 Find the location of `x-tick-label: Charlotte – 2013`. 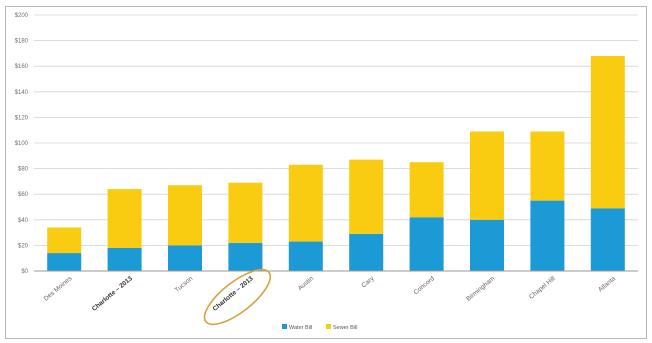

x-tick-label: Charlotte – 2013 is located at coordinates (112, 294).